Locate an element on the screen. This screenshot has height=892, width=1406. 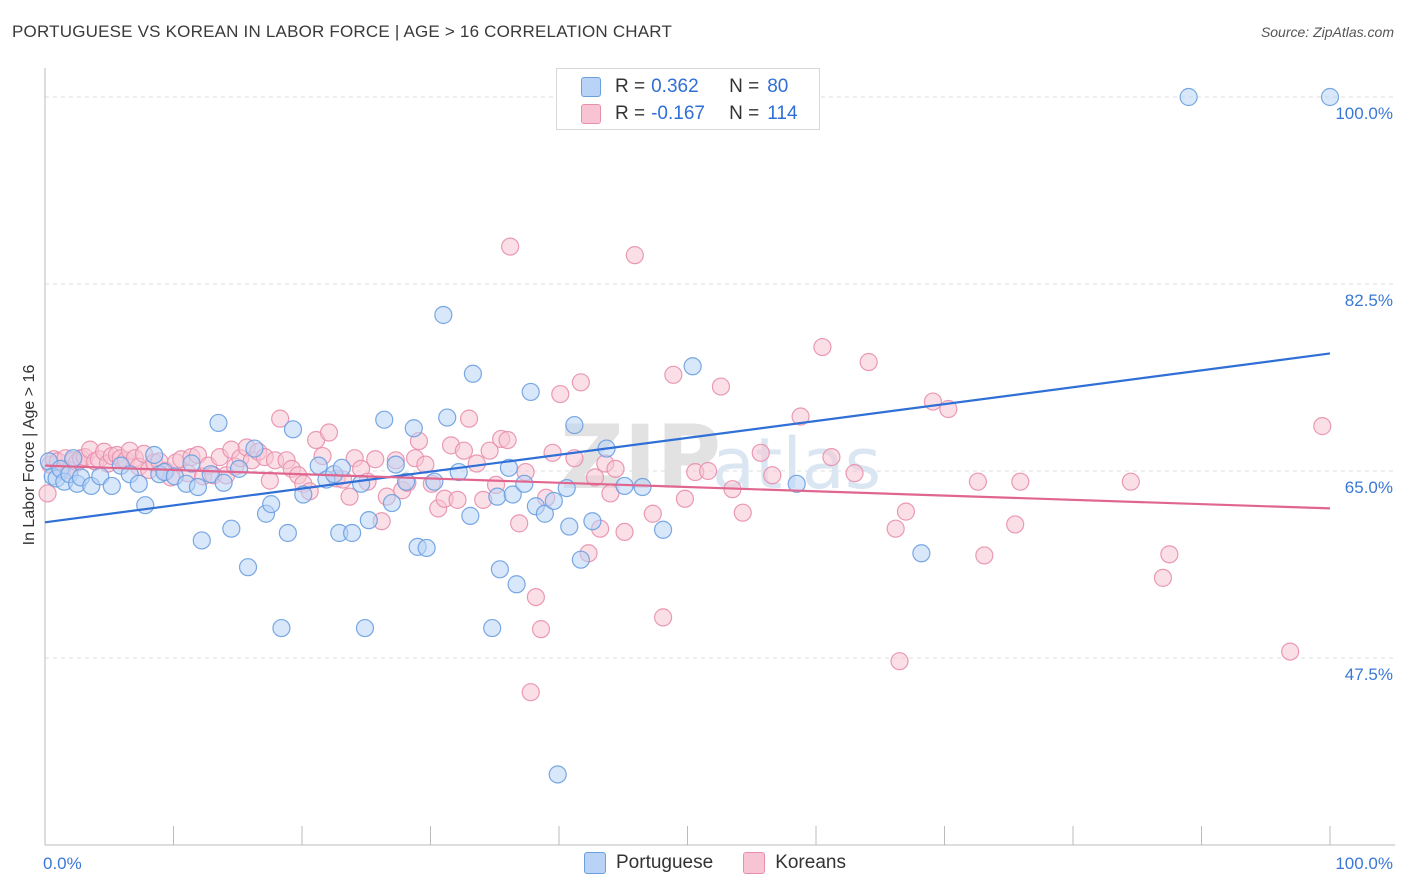
legend-swatch-pink is located at coordinates (754, 863).